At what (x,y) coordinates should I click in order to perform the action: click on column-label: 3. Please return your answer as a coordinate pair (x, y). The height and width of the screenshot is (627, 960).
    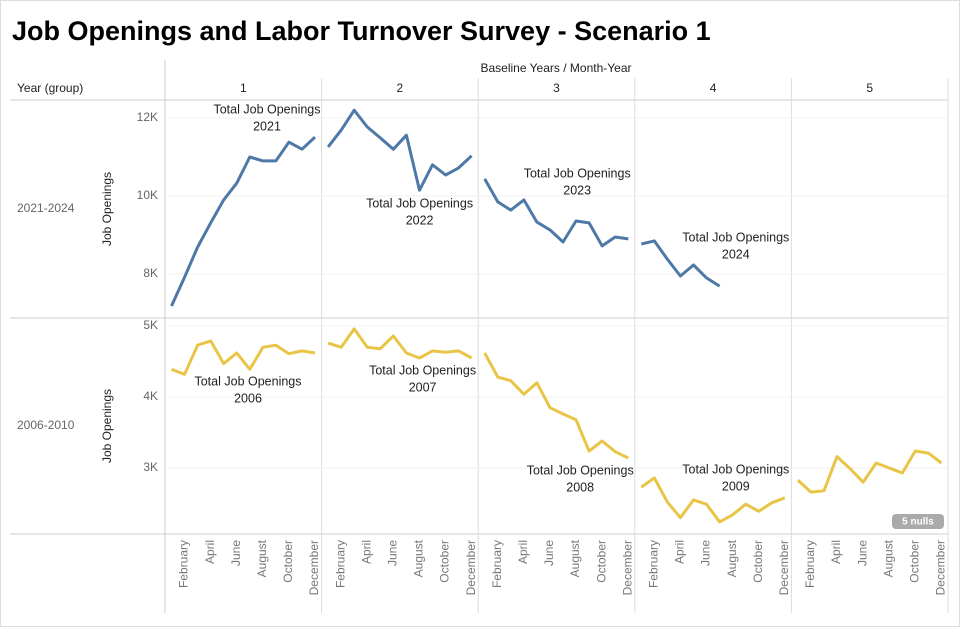
    Looking at the image, I should click on (556, 88).